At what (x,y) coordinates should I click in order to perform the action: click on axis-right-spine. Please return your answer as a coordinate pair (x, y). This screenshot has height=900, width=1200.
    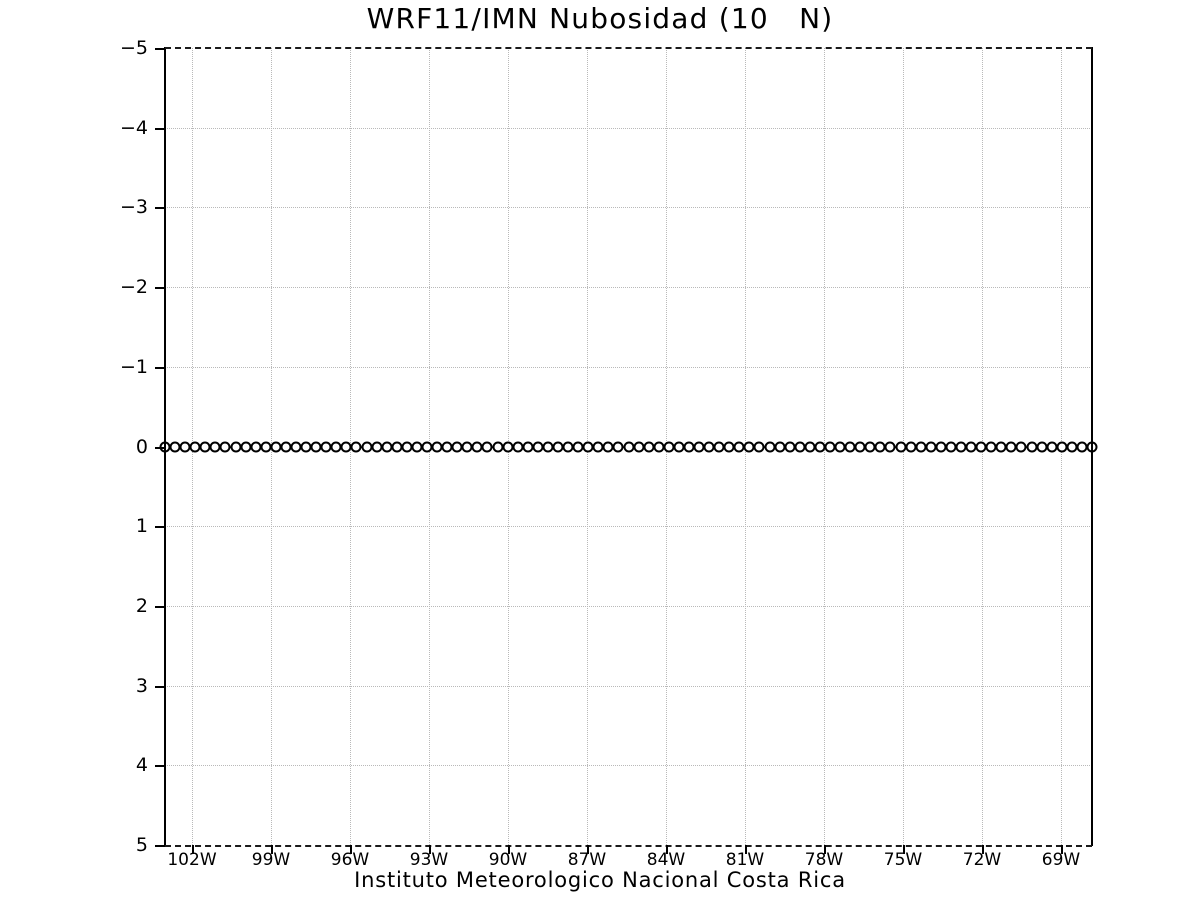
    Looking at the image, I should click on (1092, 446).